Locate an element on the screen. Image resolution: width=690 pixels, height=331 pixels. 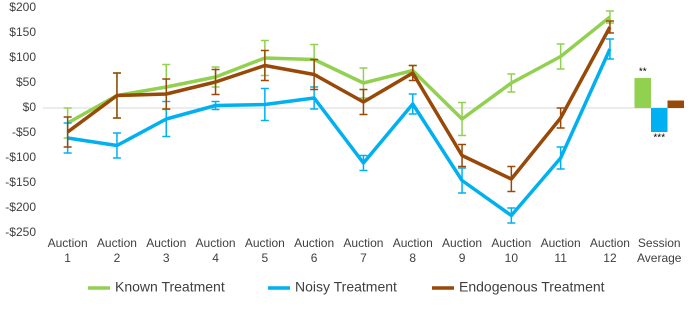
x-tick-label-line: 3 is located at coordinates (166, 258).